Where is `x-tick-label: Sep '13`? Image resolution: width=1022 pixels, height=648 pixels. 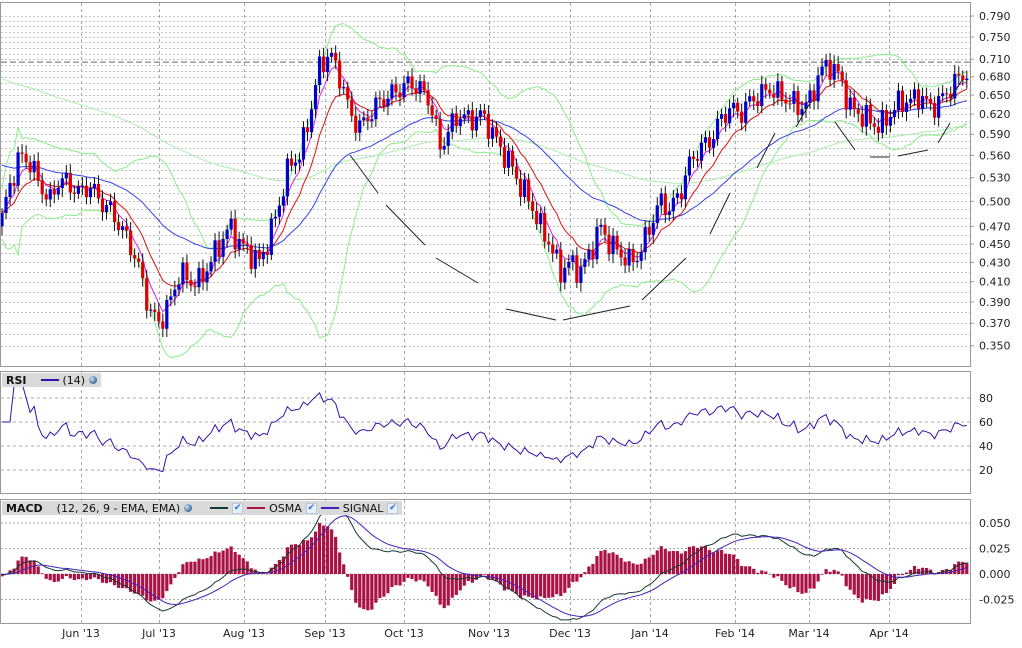 x-tick-label: Sep '13 is located at coordinates (324, 633).